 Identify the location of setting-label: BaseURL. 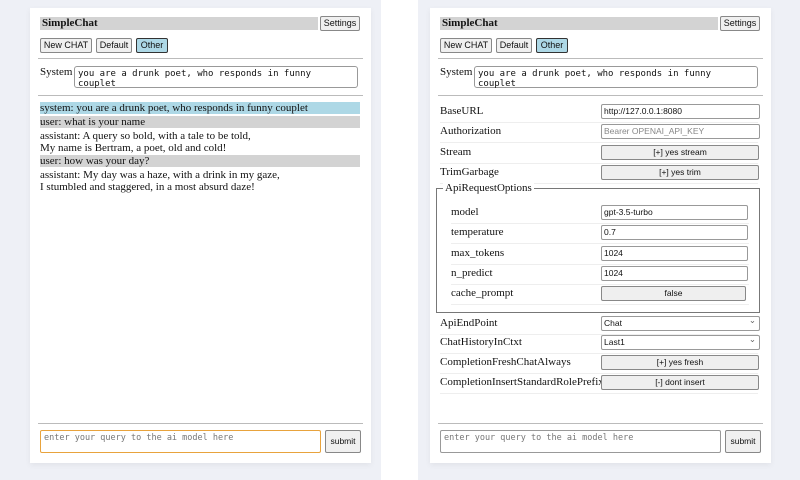
(462, 111).